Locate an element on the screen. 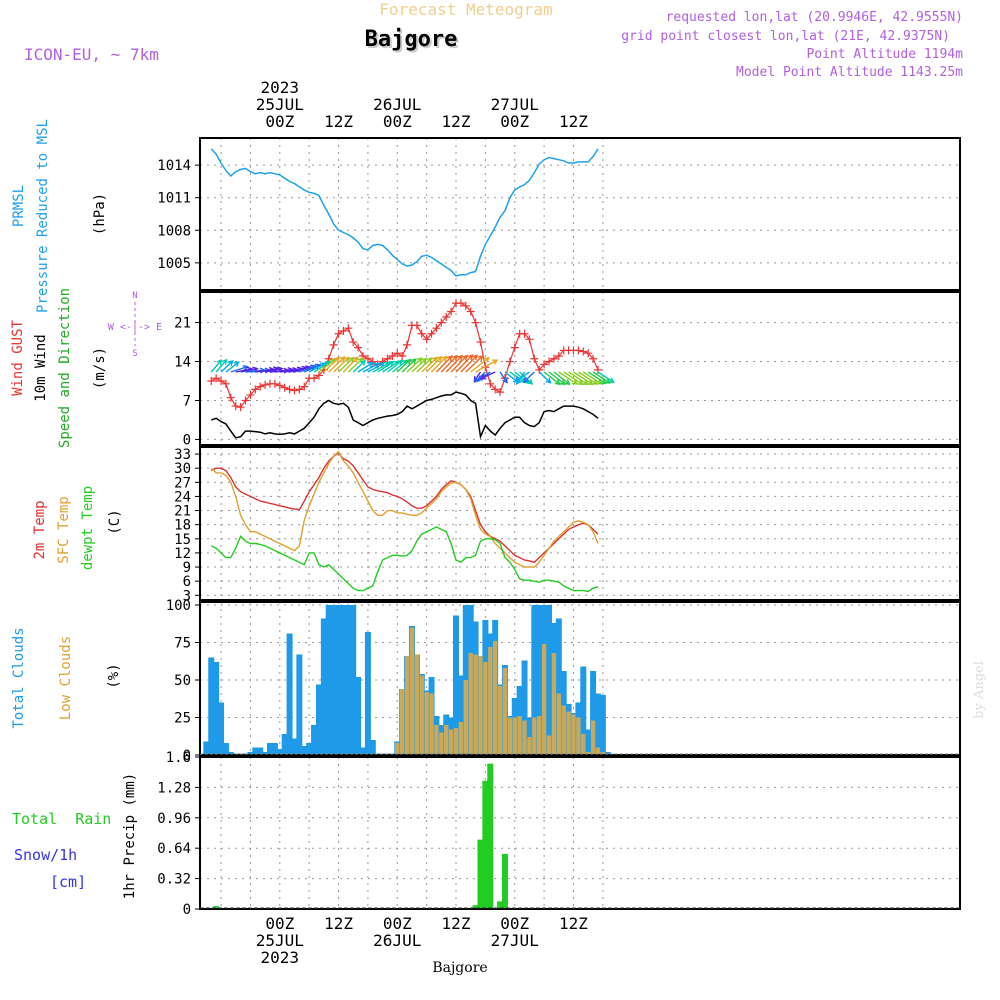  wind-label-1: Wind GUST is located at coordinates (18, 358).